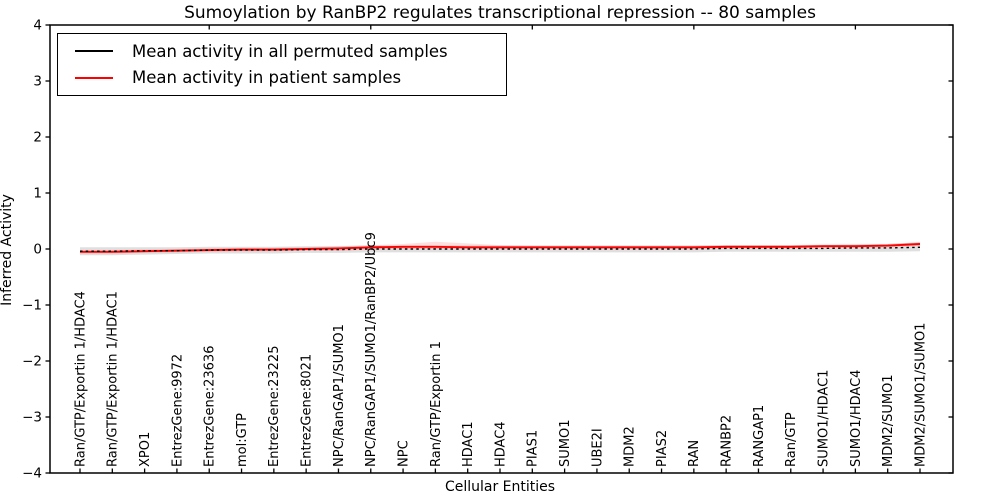 The image size is (1000, 500). I want to click on y-tick-label: 0, so click(37, 250).